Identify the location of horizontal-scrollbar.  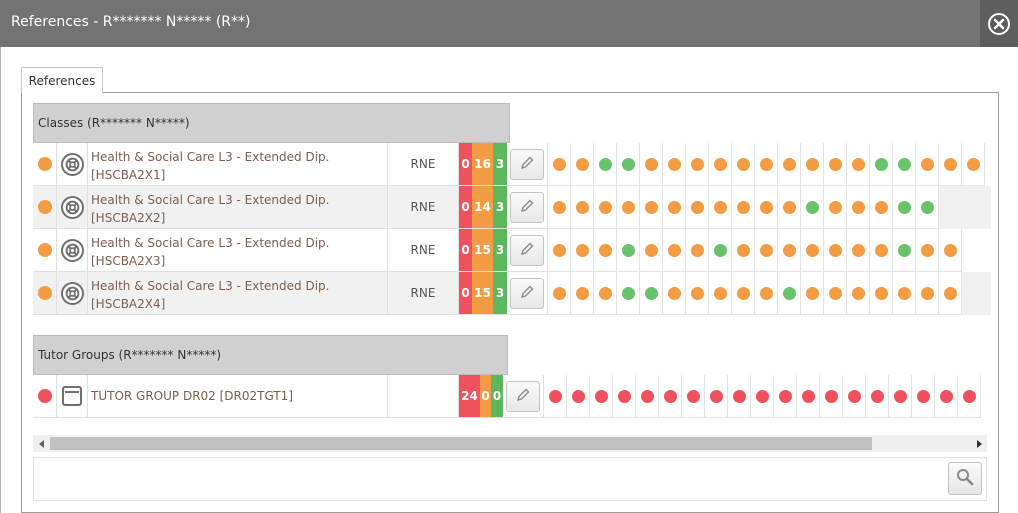
(510, 443).